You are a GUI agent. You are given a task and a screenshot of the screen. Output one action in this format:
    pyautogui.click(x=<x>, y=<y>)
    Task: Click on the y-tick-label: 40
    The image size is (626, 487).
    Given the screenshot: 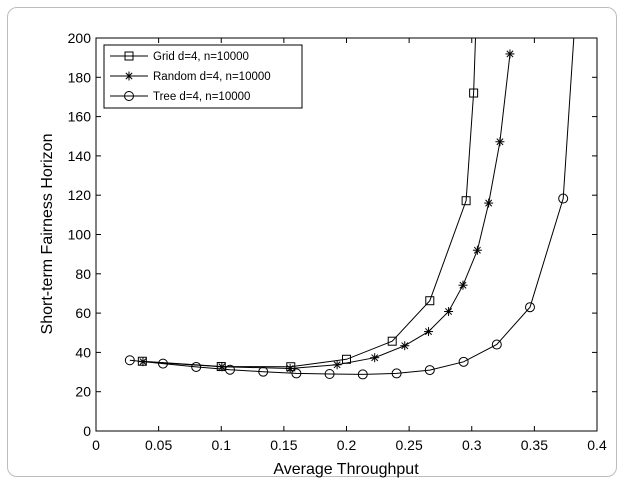 What is the action you would take?
    pyautogui.click(x=83, y=352)
    